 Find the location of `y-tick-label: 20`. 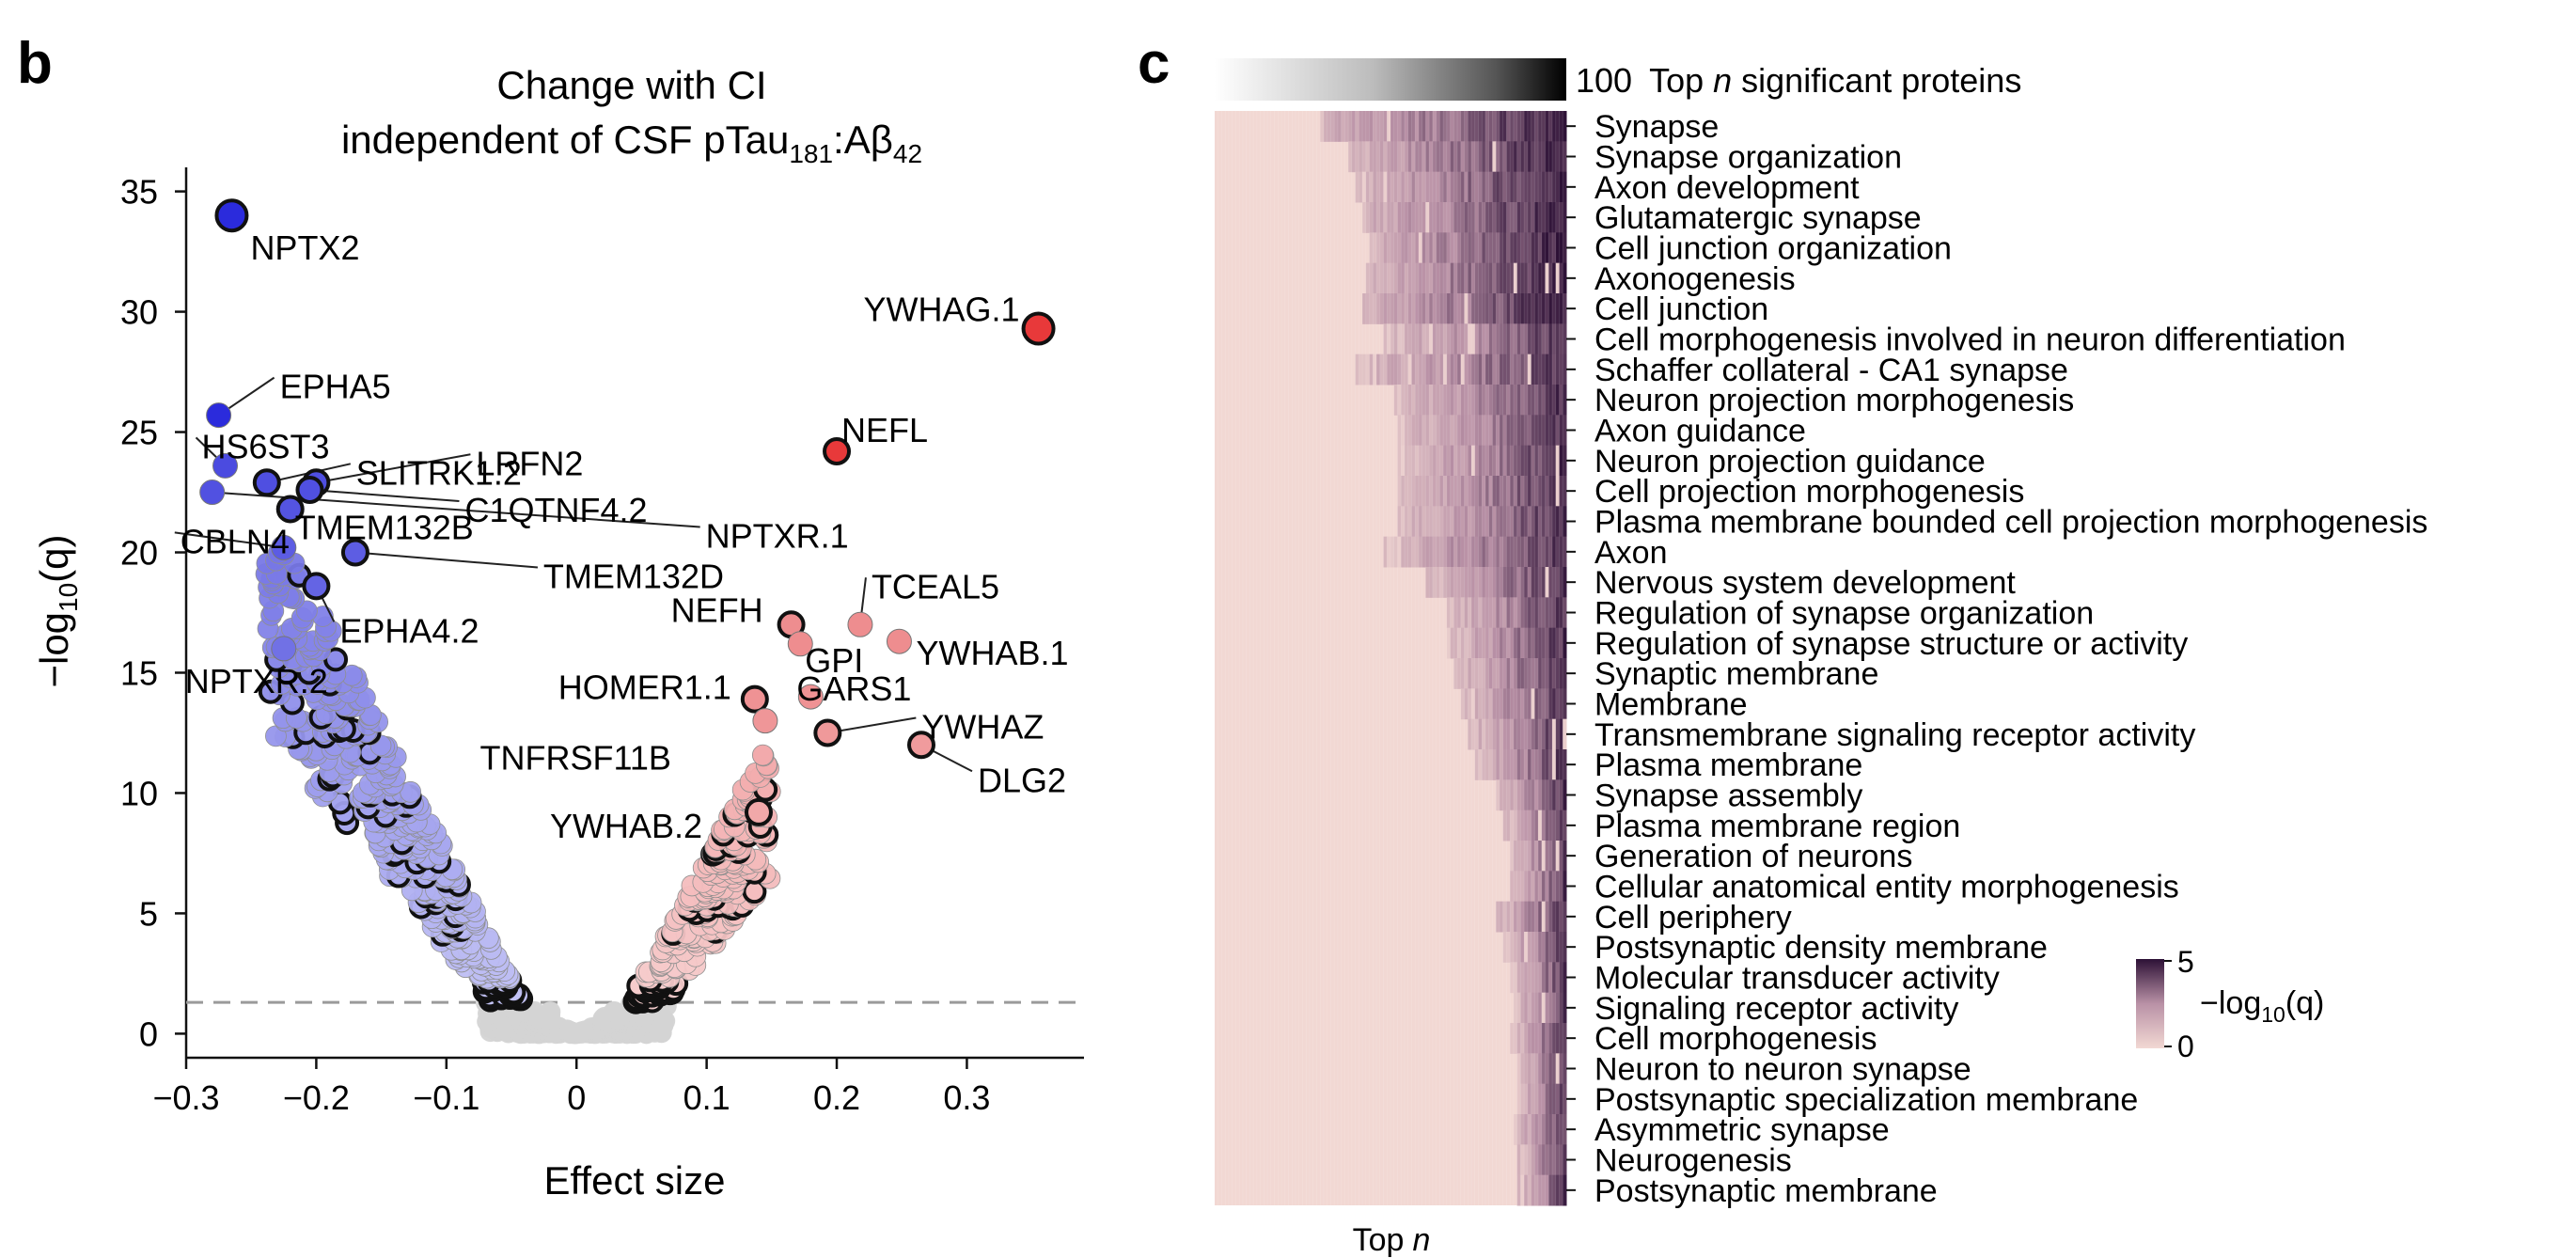

y-tick-label: 20 is located at coordinates (139, 553).